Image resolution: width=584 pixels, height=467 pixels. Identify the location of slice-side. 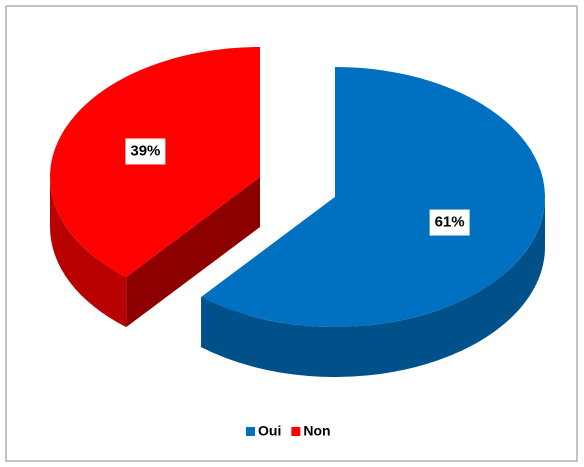
(88, 252).